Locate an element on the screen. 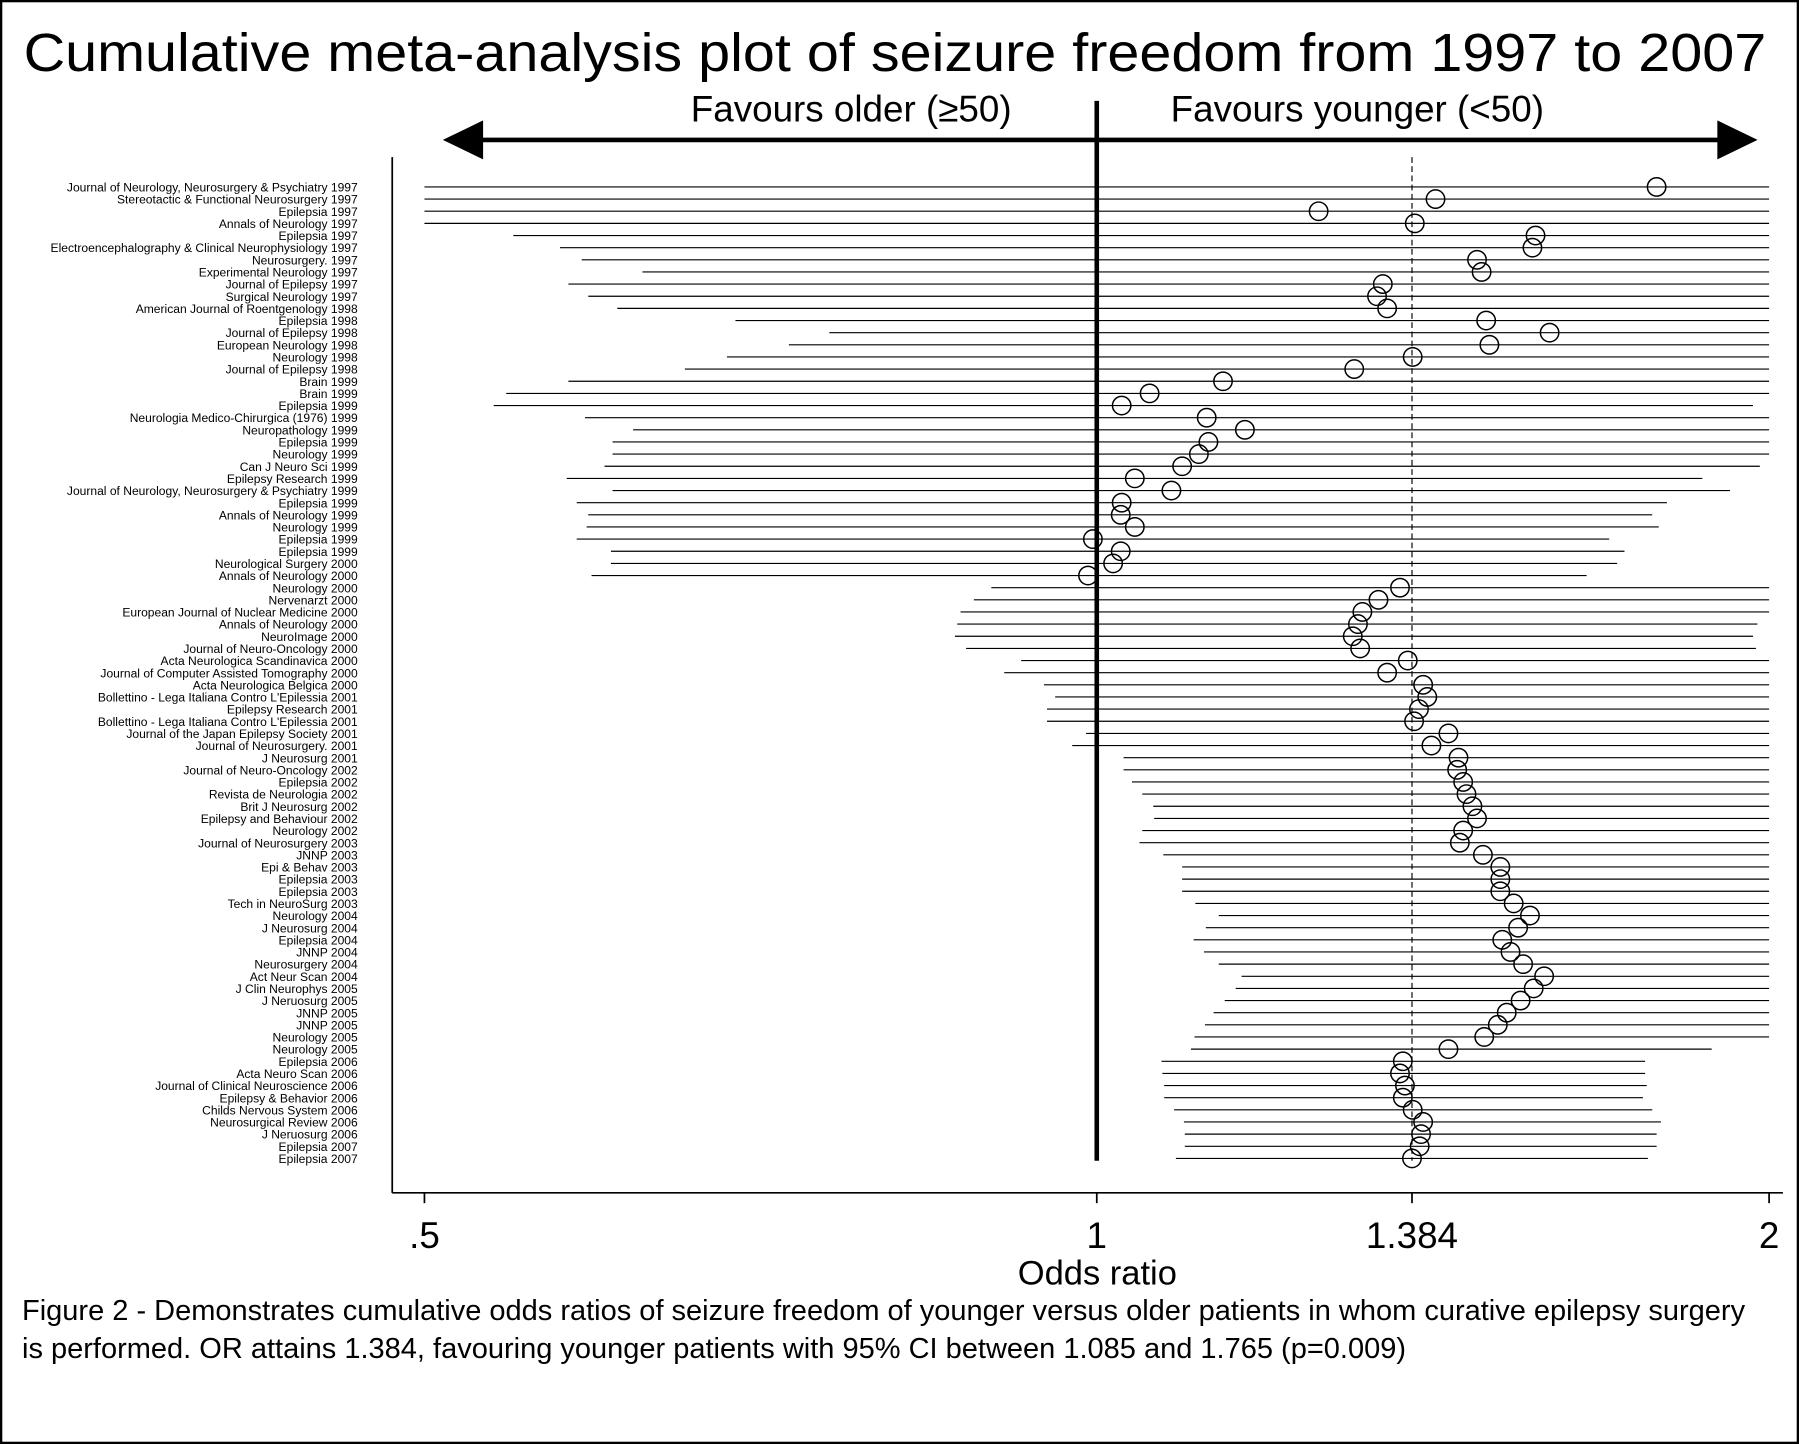 This screenshot has width=1799, height=1444. row-label: Neurosurgical Review 2006 is located at coordinates (284, 1123).